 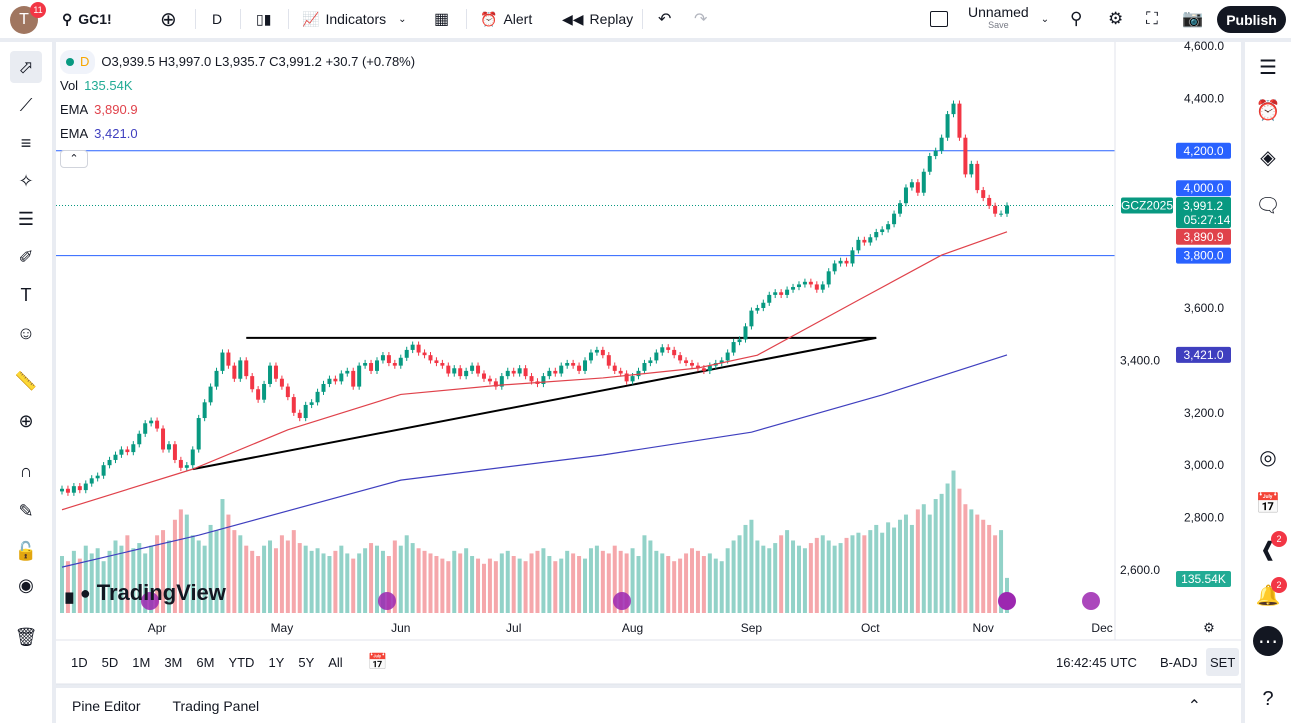 What do you see at coordinates (989, 19) in the screenshot?
I see `layout-name-button: Unnamed Save ⌄` at bounding box center [989, 19].